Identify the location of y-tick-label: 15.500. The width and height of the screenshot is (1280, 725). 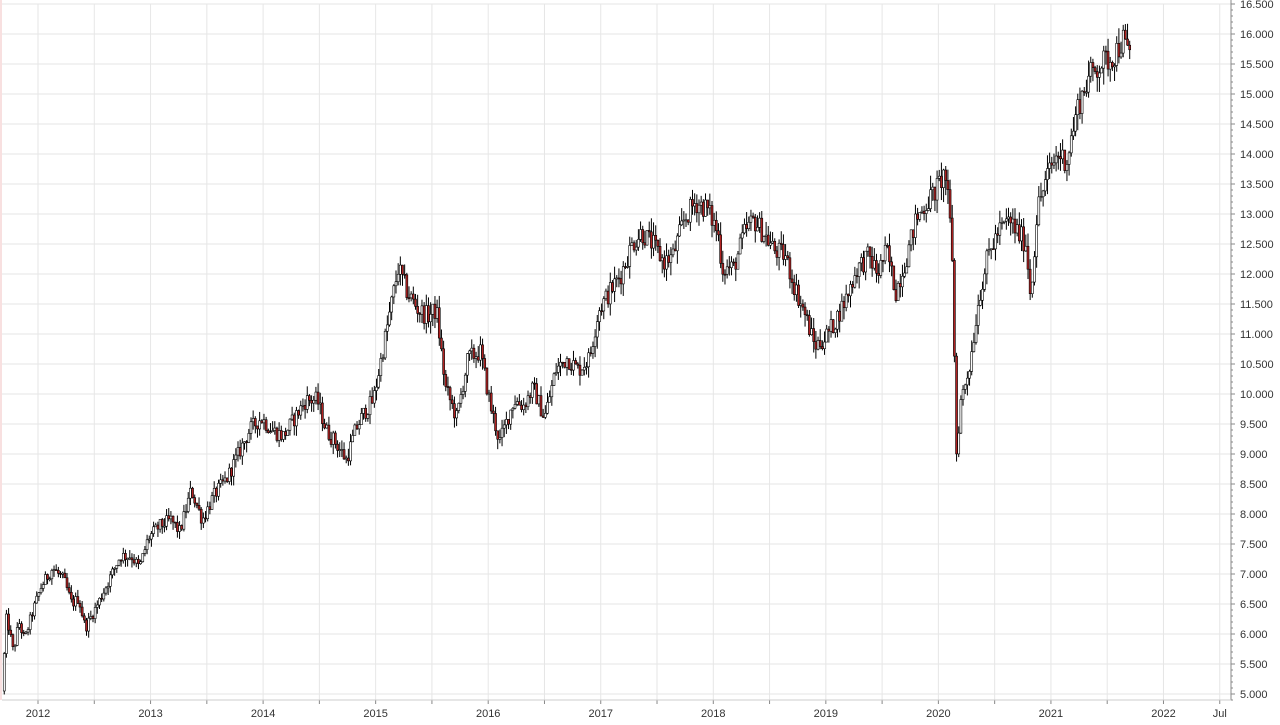
(1257, 65).